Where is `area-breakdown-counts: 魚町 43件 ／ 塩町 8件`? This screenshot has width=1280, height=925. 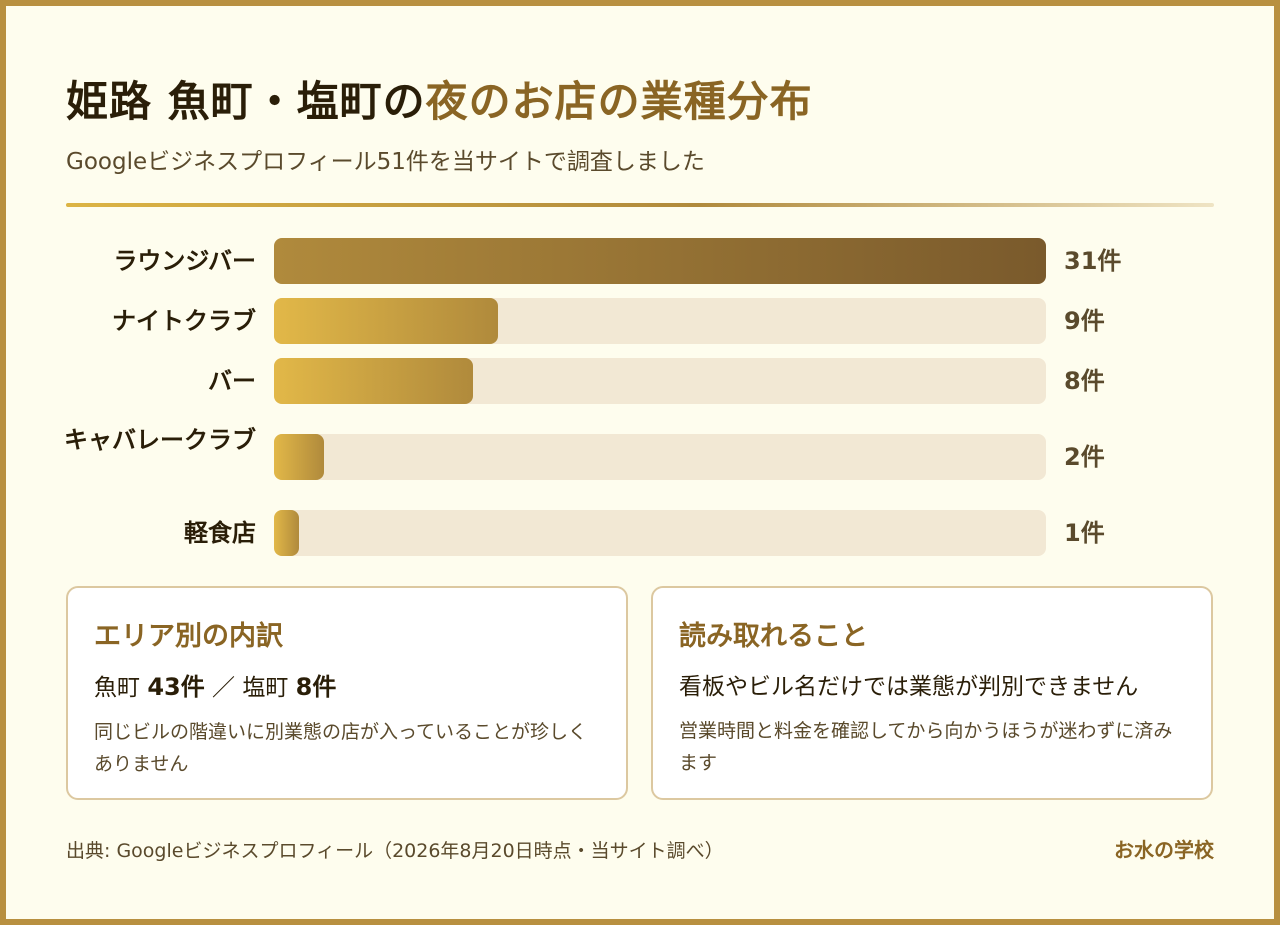 area-breakdown-counts: 魚町 43件 ／ 塩町 8件 is located at coordinates (347, 684).